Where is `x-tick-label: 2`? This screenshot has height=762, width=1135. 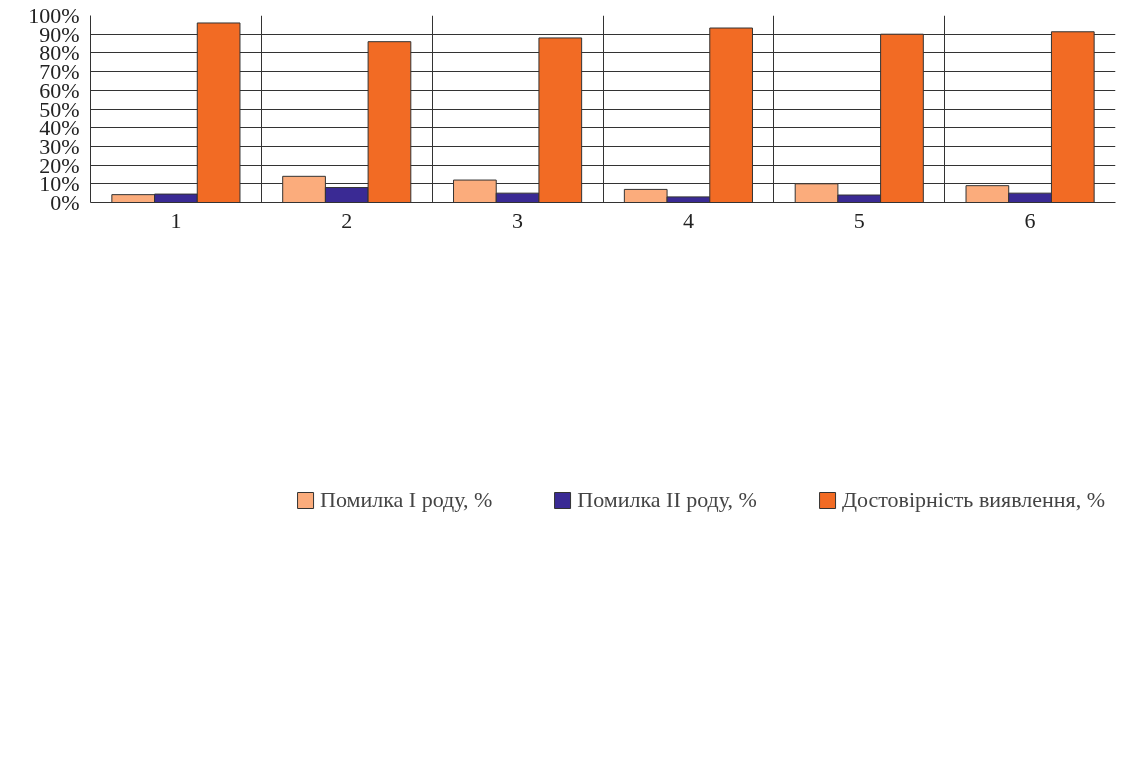 x-tick-label: 2 is located at coordinates (347, 220).